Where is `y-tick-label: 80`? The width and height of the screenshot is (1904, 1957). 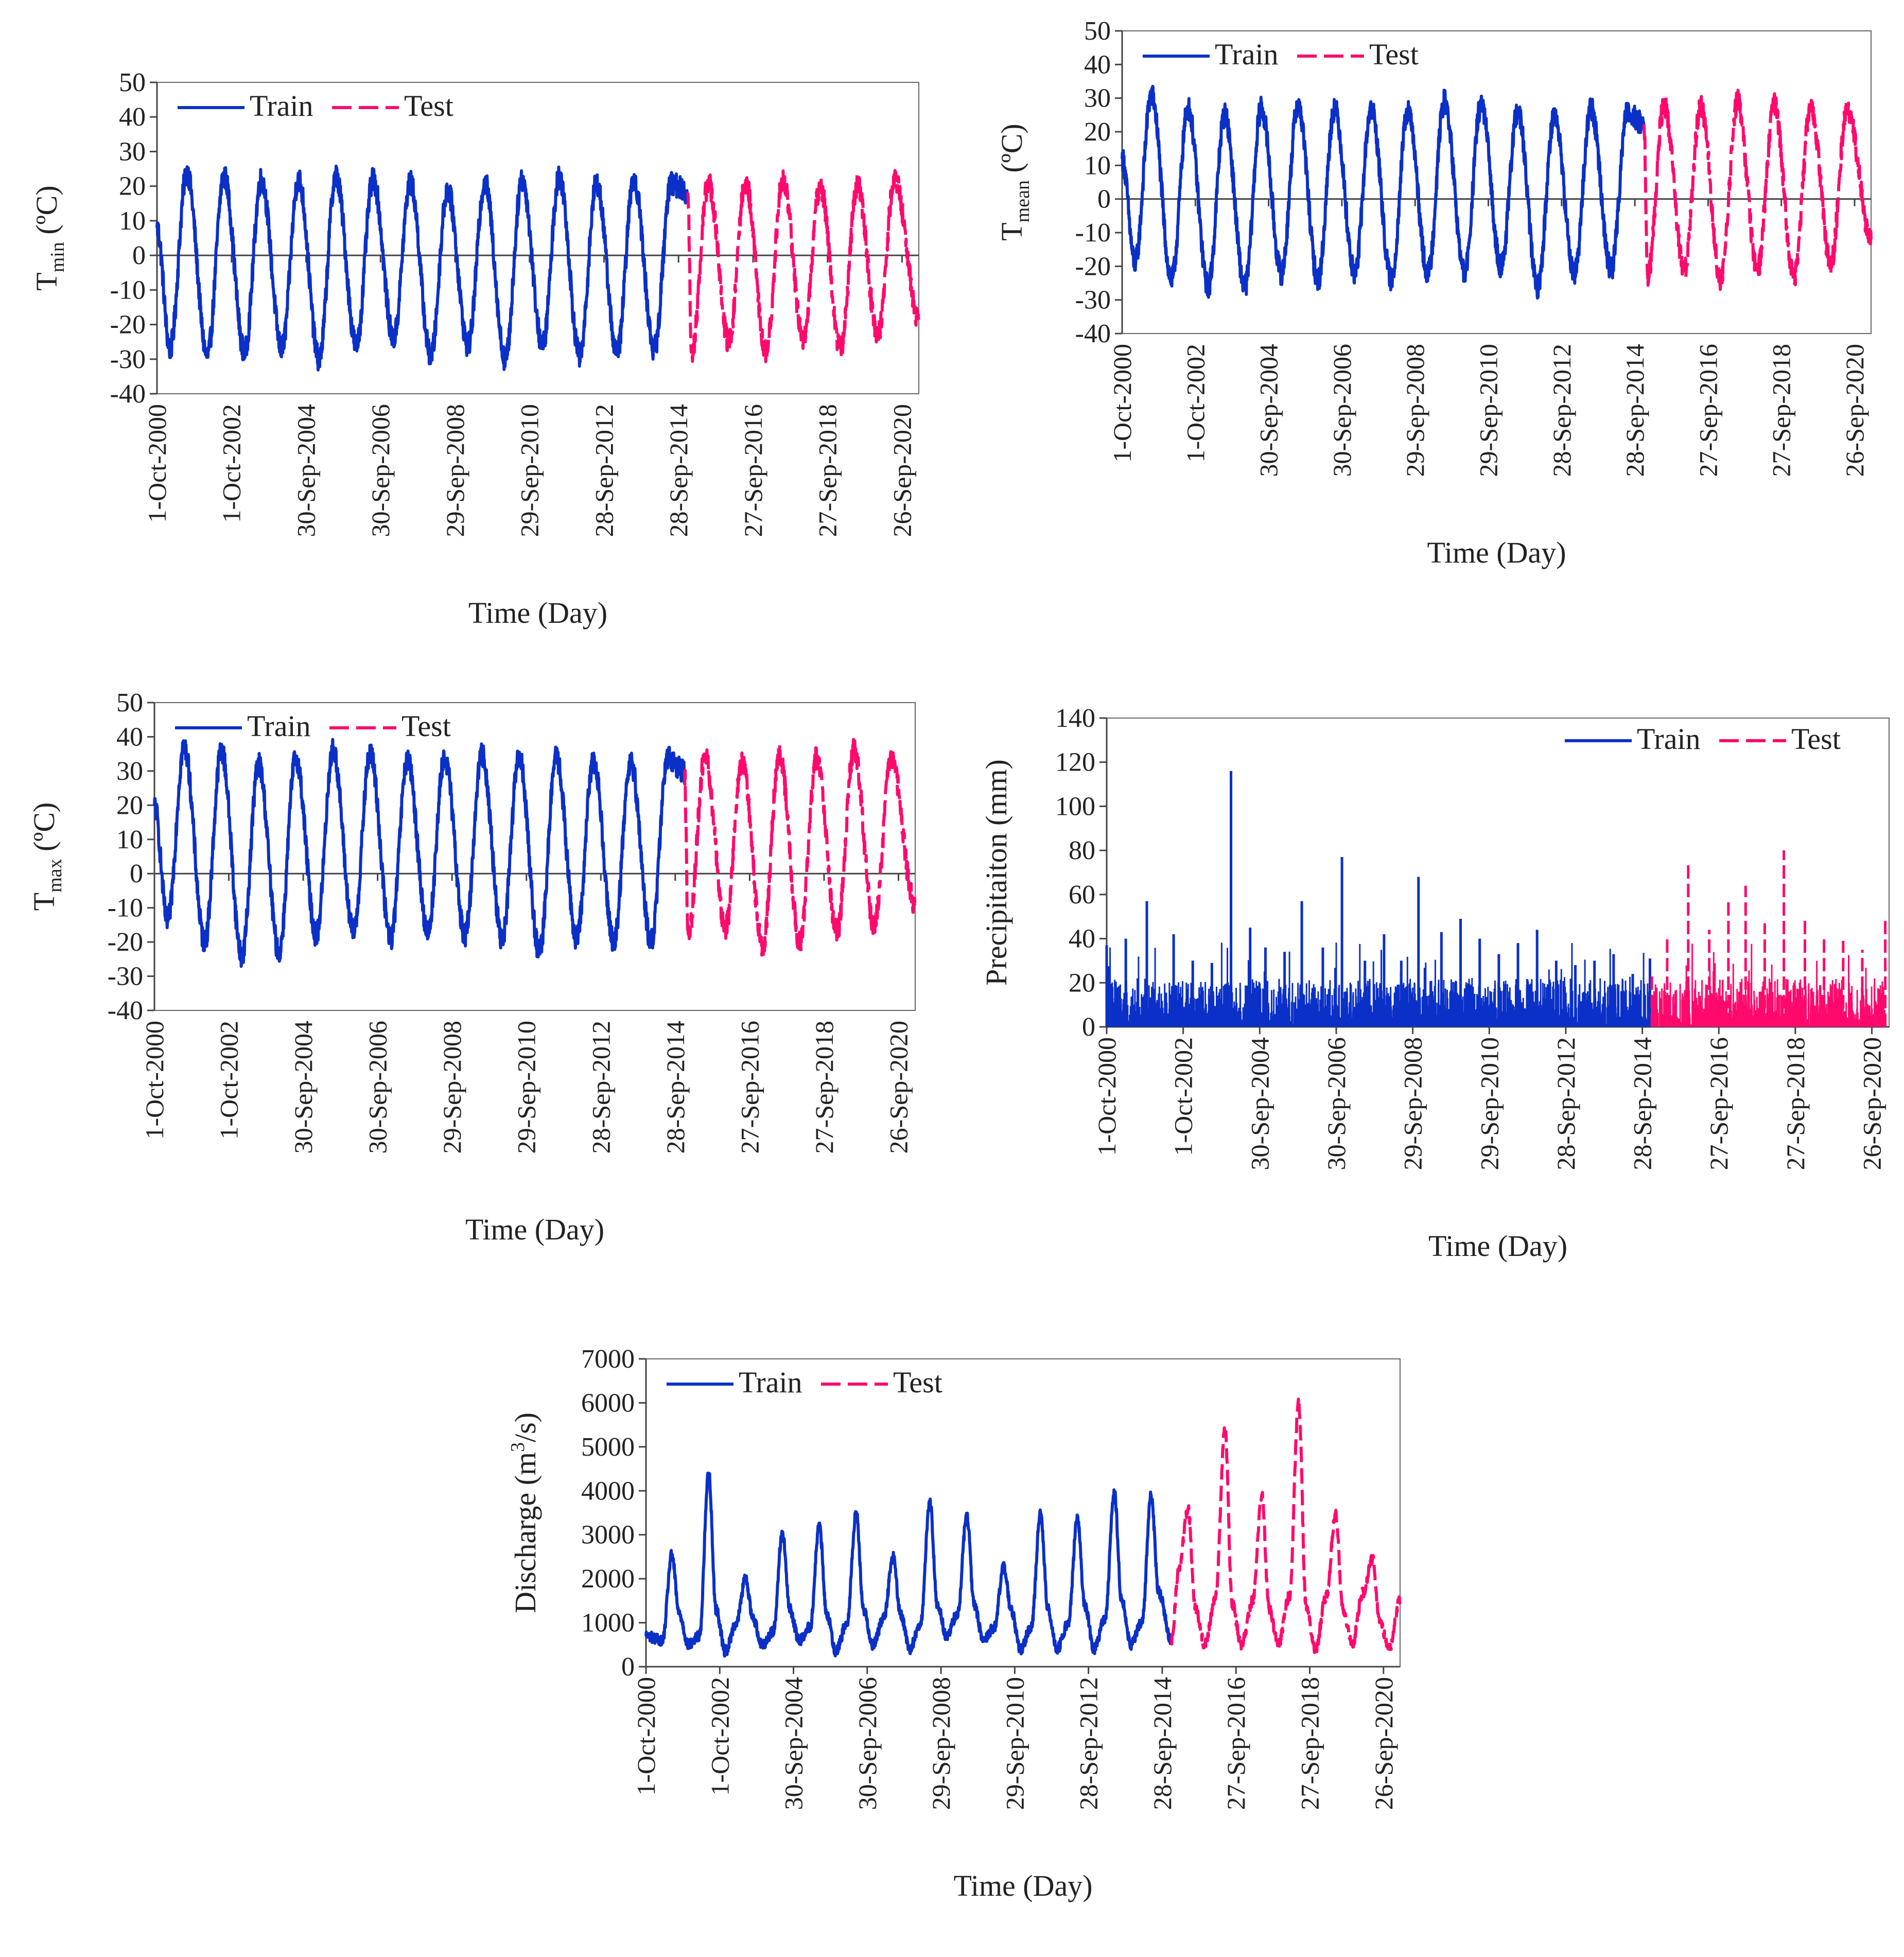
y-tick-label: 80 is located at coordinates (1082, 851).